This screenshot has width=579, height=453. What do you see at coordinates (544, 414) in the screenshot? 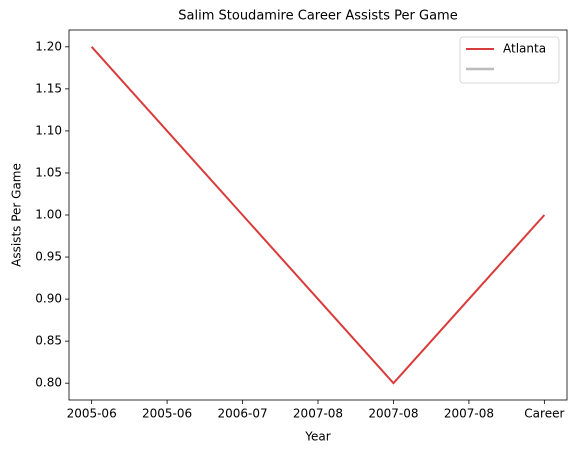
I see `x-tick-label: Career` at bounding box center [544, 414].